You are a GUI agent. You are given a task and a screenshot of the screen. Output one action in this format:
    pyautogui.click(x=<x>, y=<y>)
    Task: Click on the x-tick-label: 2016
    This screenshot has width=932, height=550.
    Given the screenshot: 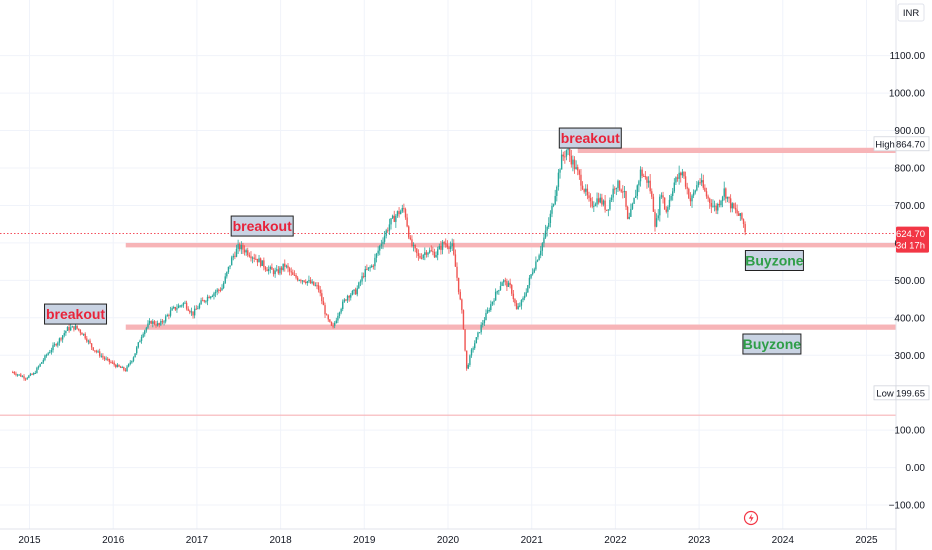 What is the action you would take?
    pyautogui.click(x=113, y=540)
    